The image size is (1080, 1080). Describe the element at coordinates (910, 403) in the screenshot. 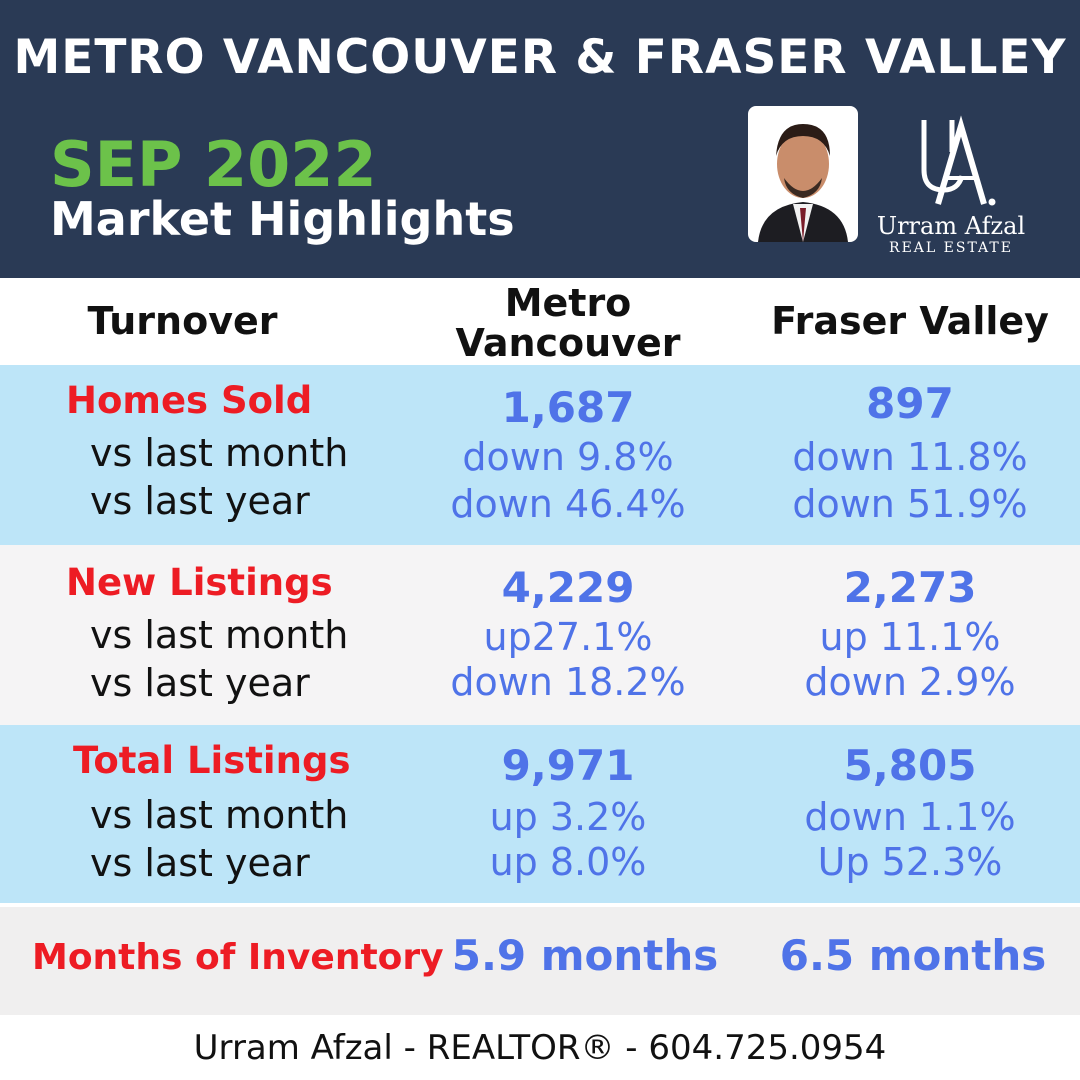

I see `fraser-value: 897` at that location.